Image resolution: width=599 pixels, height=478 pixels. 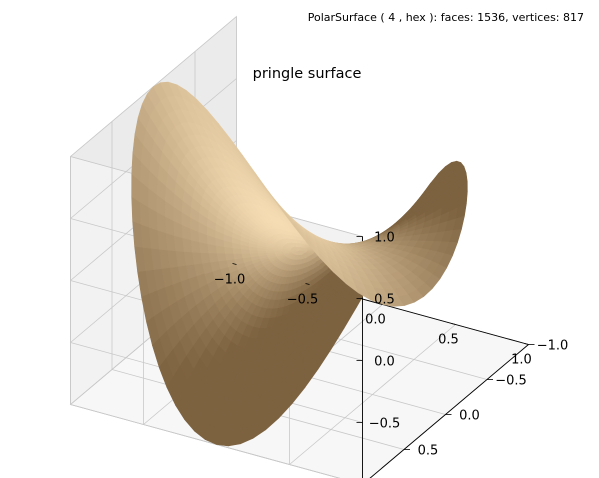 What do you see at coordinates (521, 360) in the screenshot?
I see `x-tick-label: 1.0` at bounding box center [521, 360].